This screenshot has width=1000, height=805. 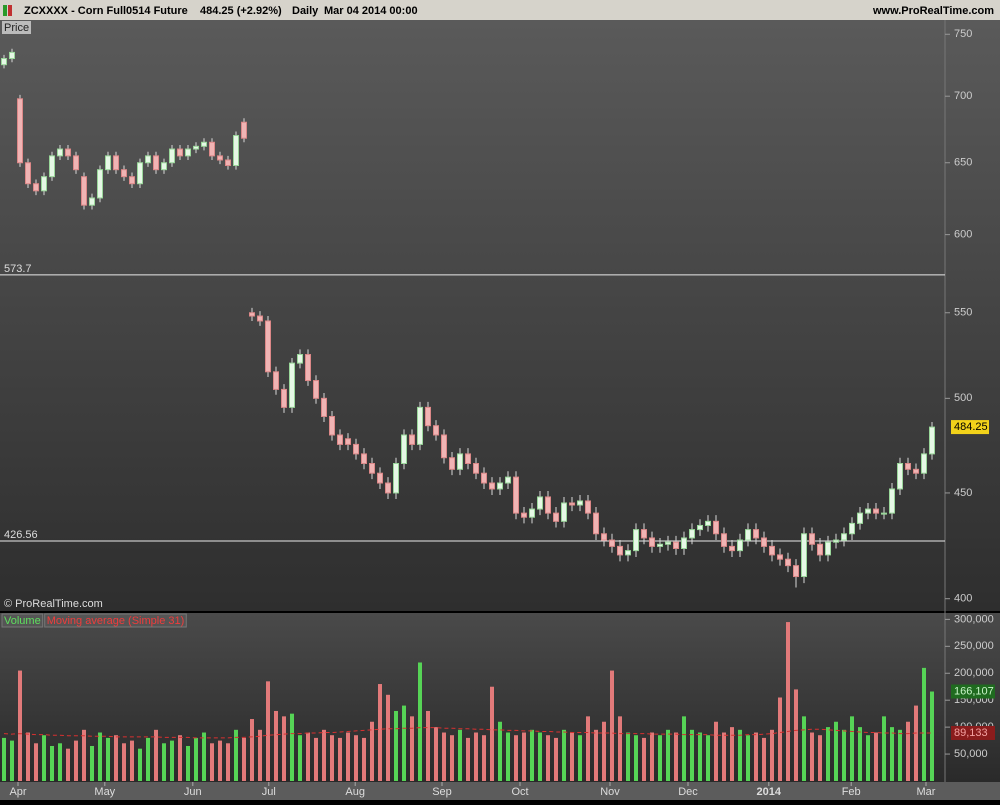 I want to click on h-line-label: 573.7, so click(x=18, y=269).